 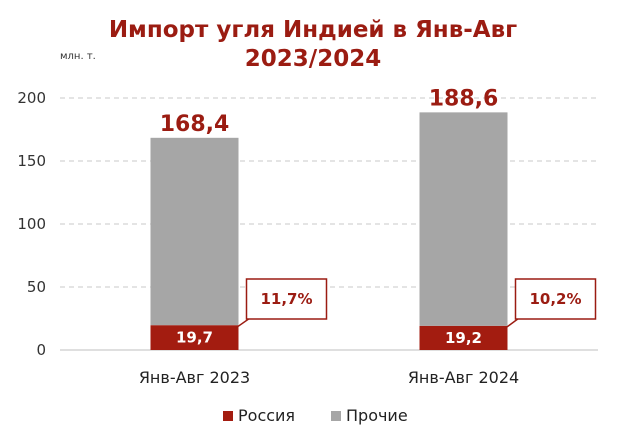 What do you see at coordinates (195, 124) in the screenshot?
I see `total-value-label: 168,4` at bounding box center [195, 124].